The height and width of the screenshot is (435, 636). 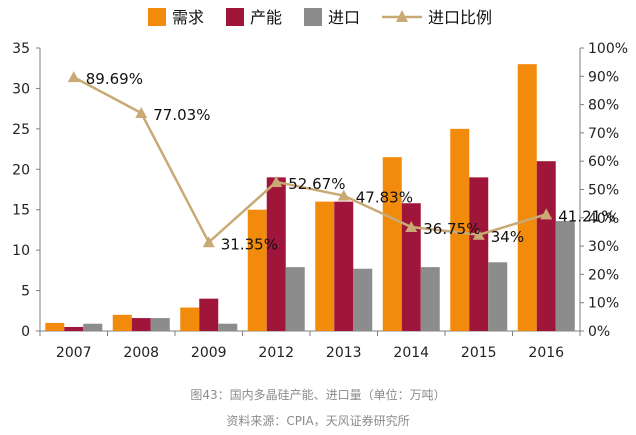 What do you see at coordinates (318, 421) in the screenshot?
I see `source-caption: 资料来源：CPIA，天风证券研究所` at bounding box center [318, 421].